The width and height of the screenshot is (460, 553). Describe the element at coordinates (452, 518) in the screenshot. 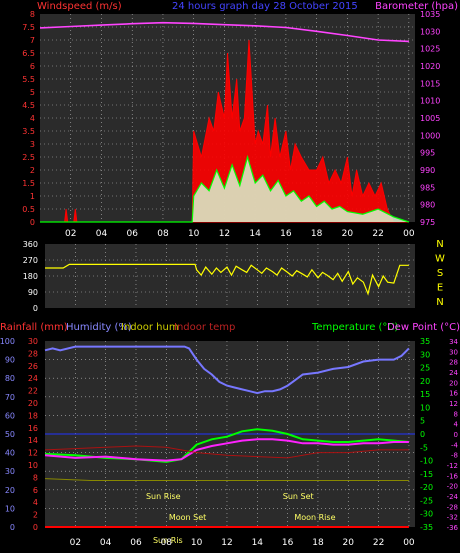

I see `dewpoint-tick: -32` at that location.